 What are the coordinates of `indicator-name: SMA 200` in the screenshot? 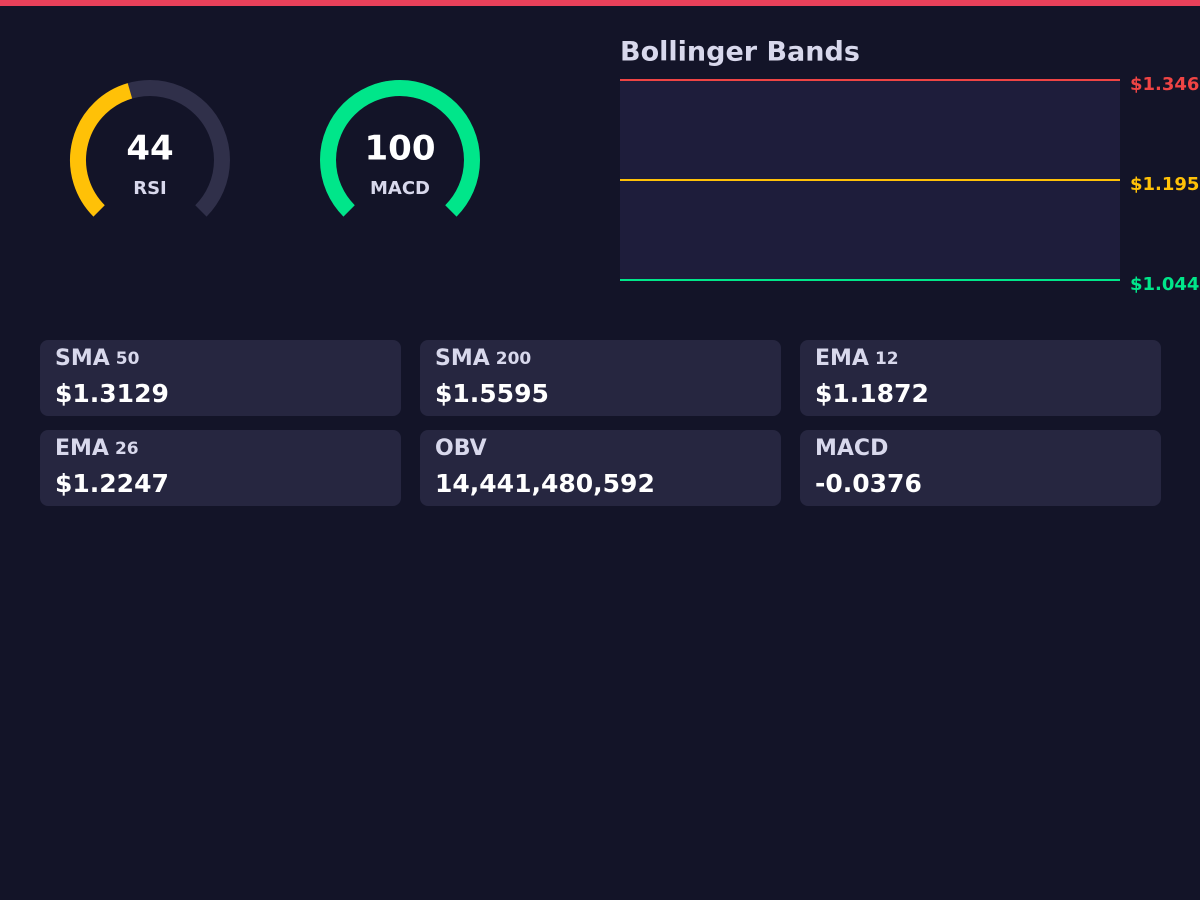 It's located at (483, 358).